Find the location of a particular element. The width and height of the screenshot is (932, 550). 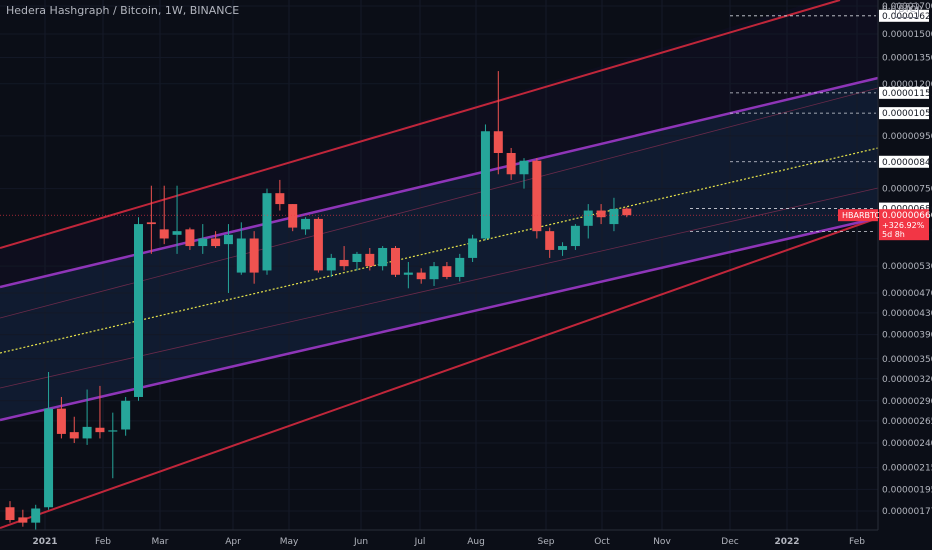

level-label-text: 0.00001627 is located at coordinates (907, 17).